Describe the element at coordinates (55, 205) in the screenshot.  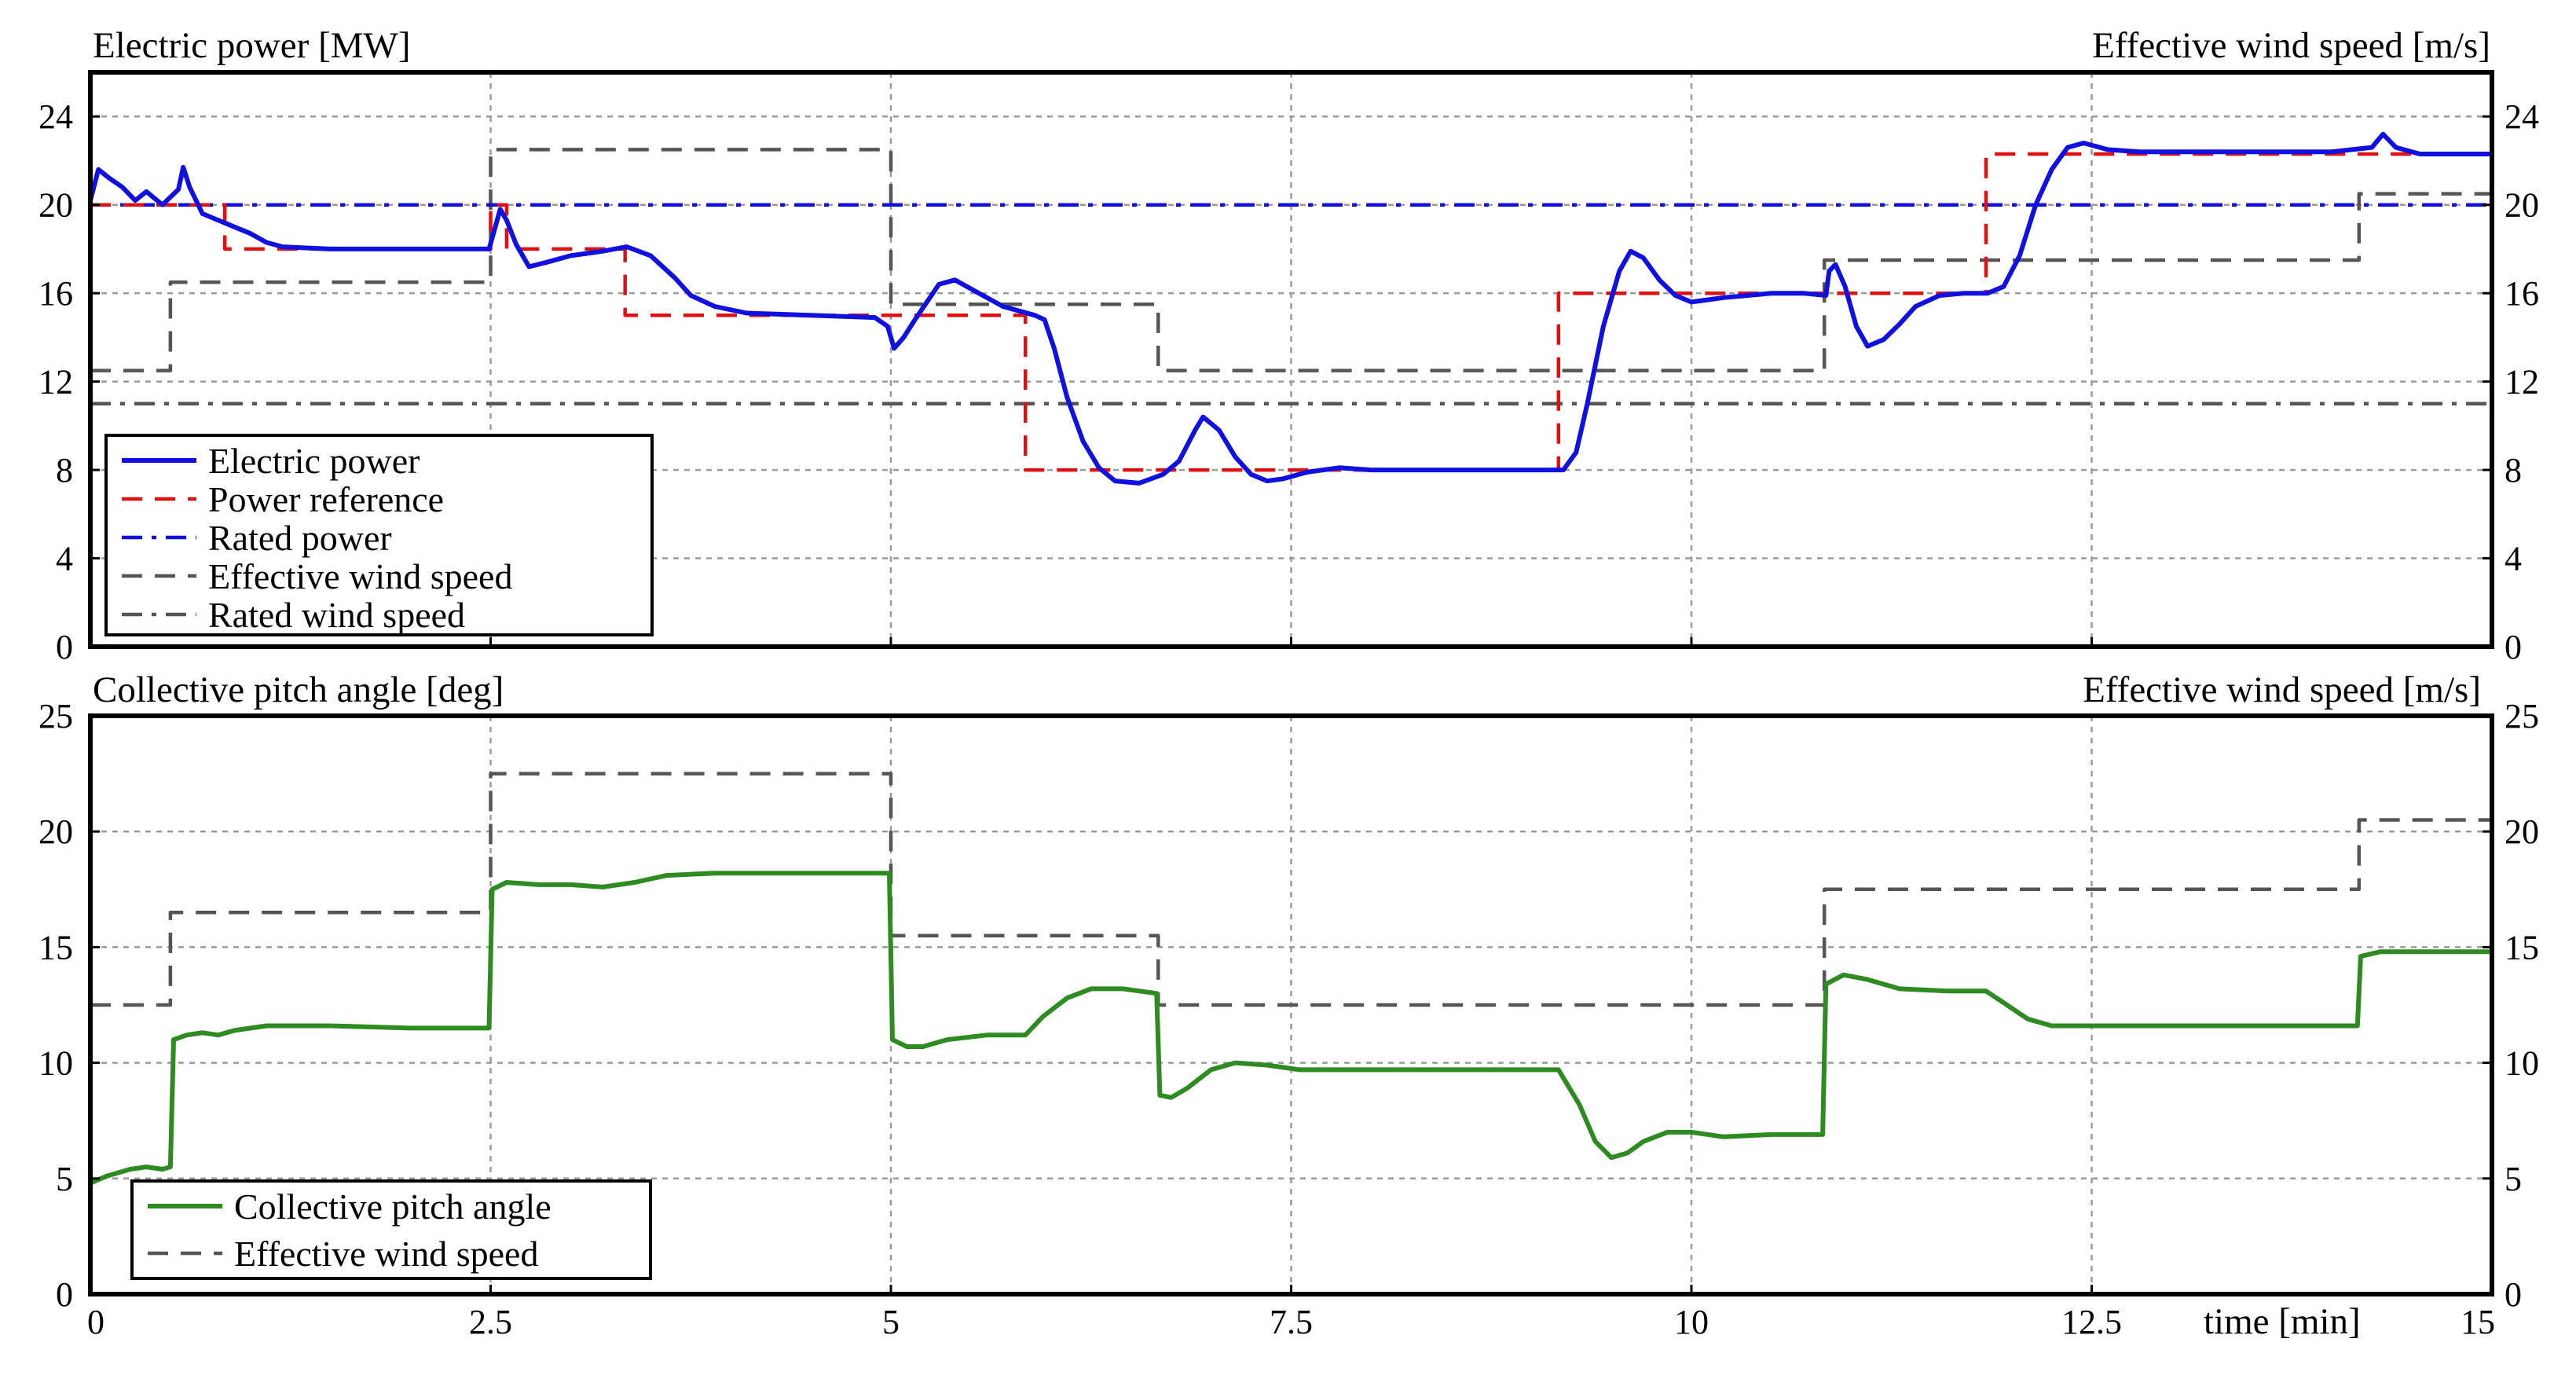
I see `power-left-tick-label: 20` at that location.